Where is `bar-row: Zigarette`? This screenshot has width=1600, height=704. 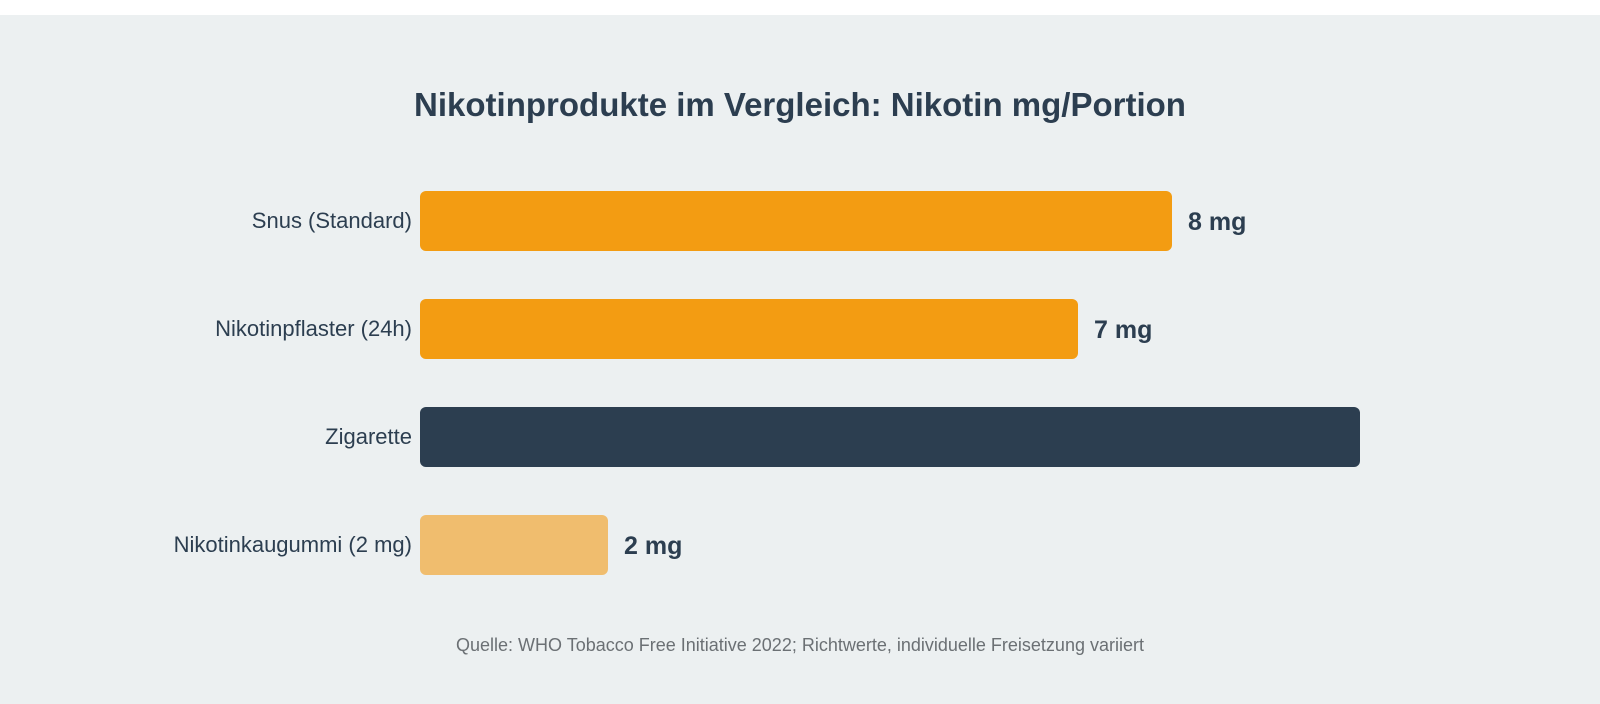 bar-row: Zigarette is located at coordinates (800, 437).